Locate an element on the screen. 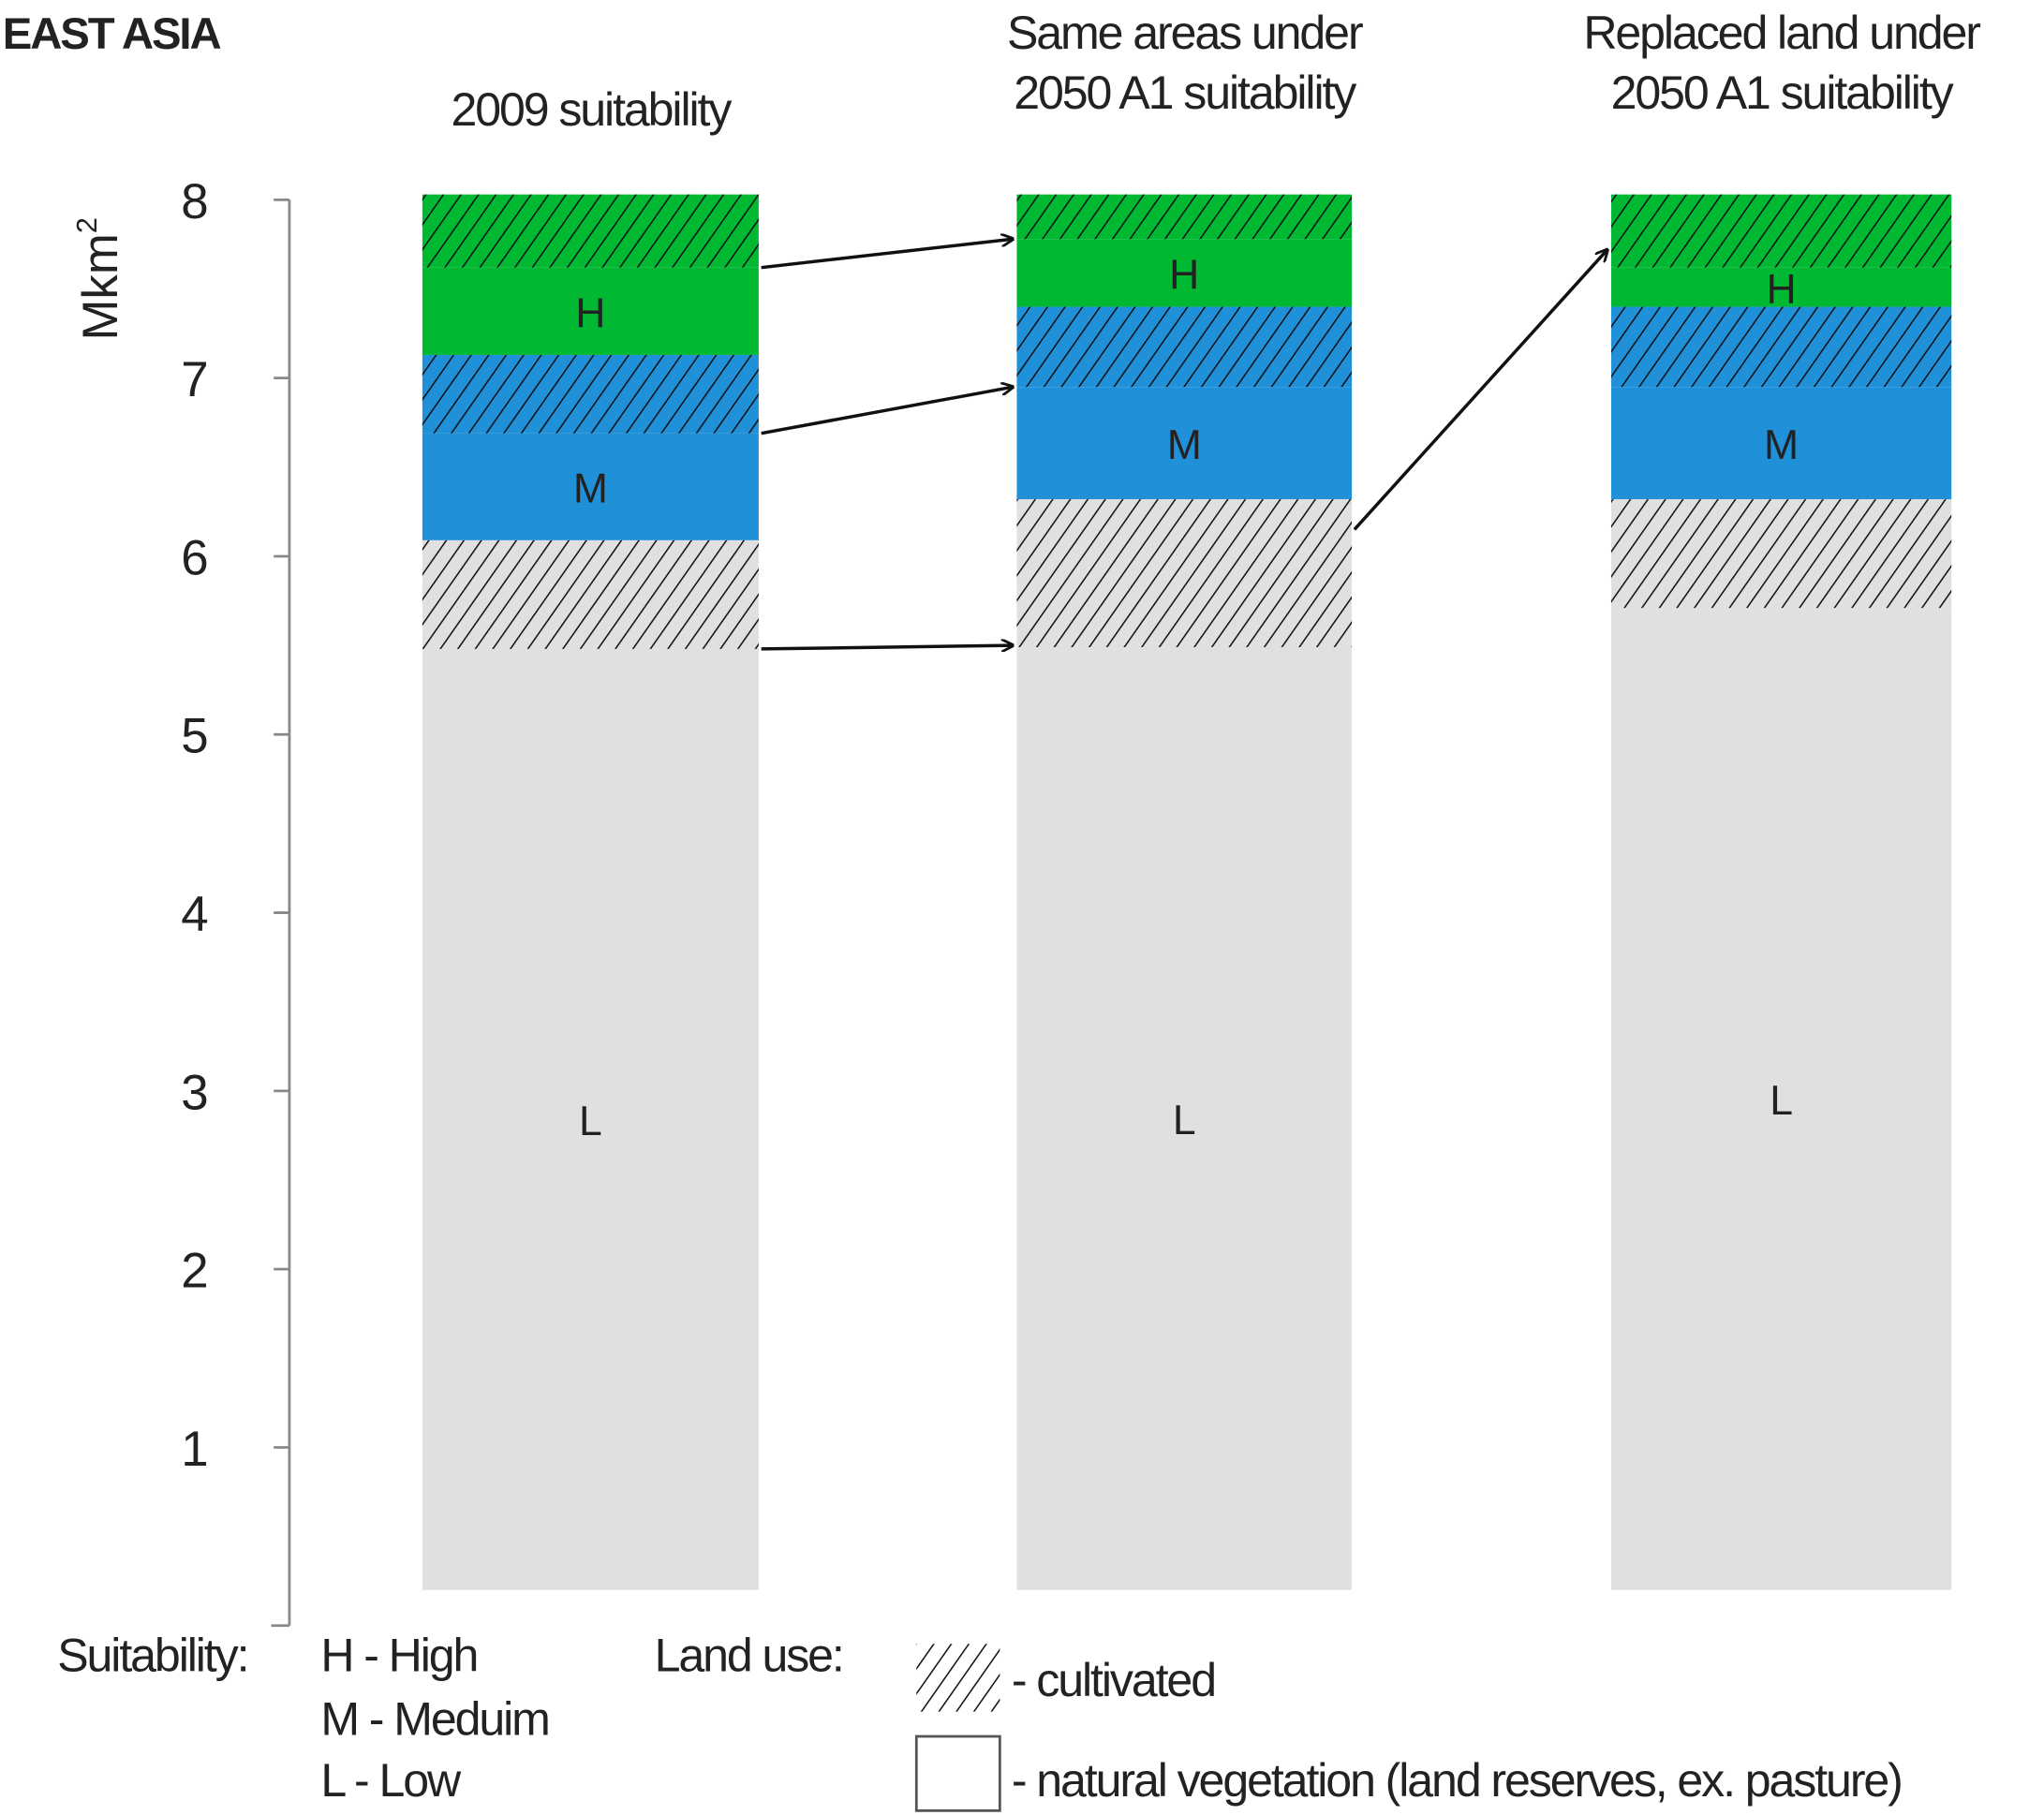  bar-2: L M H is located at coordinates (1185, 892).